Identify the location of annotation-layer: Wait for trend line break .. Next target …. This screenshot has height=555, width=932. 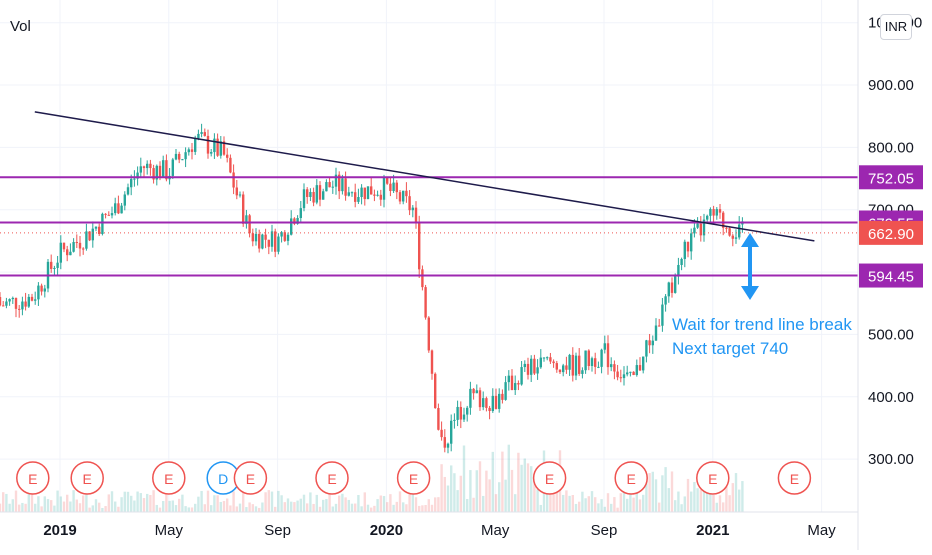
(769, 295).